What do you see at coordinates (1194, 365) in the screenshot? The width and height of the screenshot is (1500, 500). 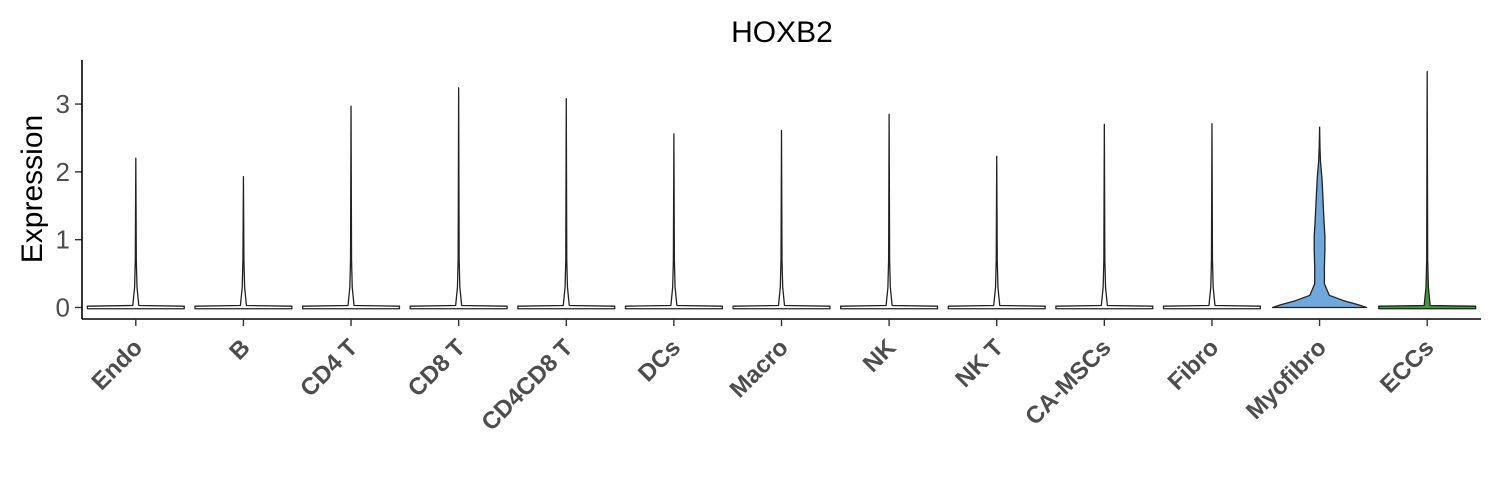 I see `x-tick-label: Fibro` at bounding box center [1194, 365].